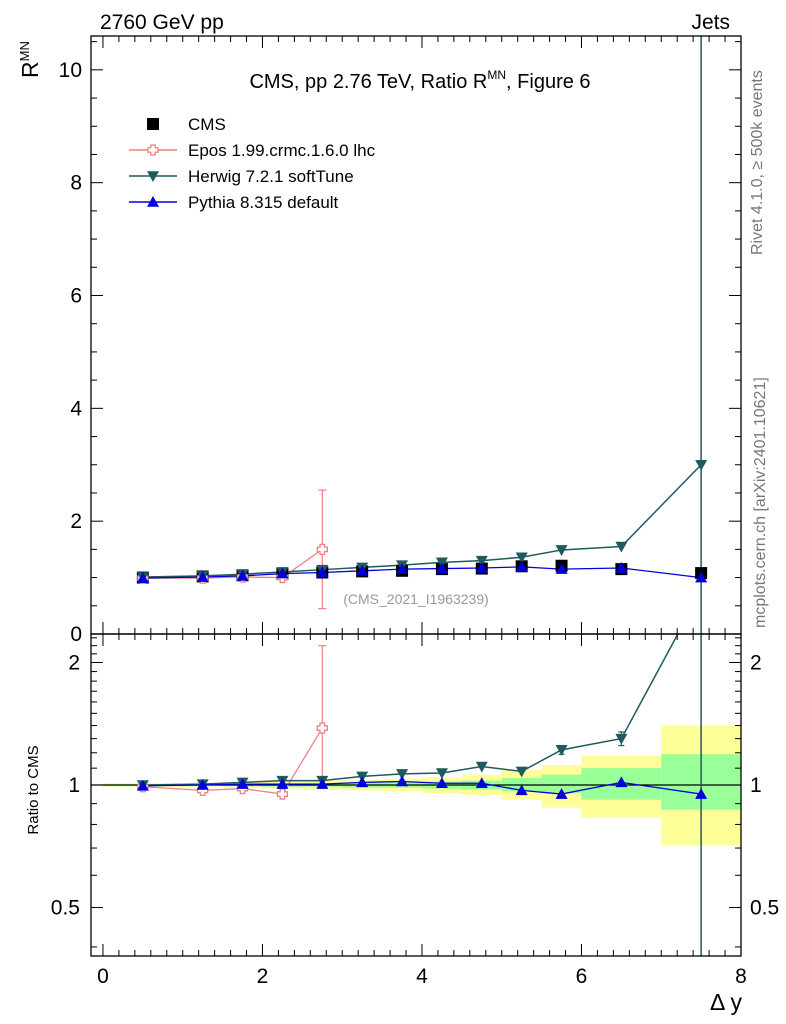  Describe the element at coordinates (756, 785) in the screenshot. I see `ratio-y-tick-label-right: 1` at that location.